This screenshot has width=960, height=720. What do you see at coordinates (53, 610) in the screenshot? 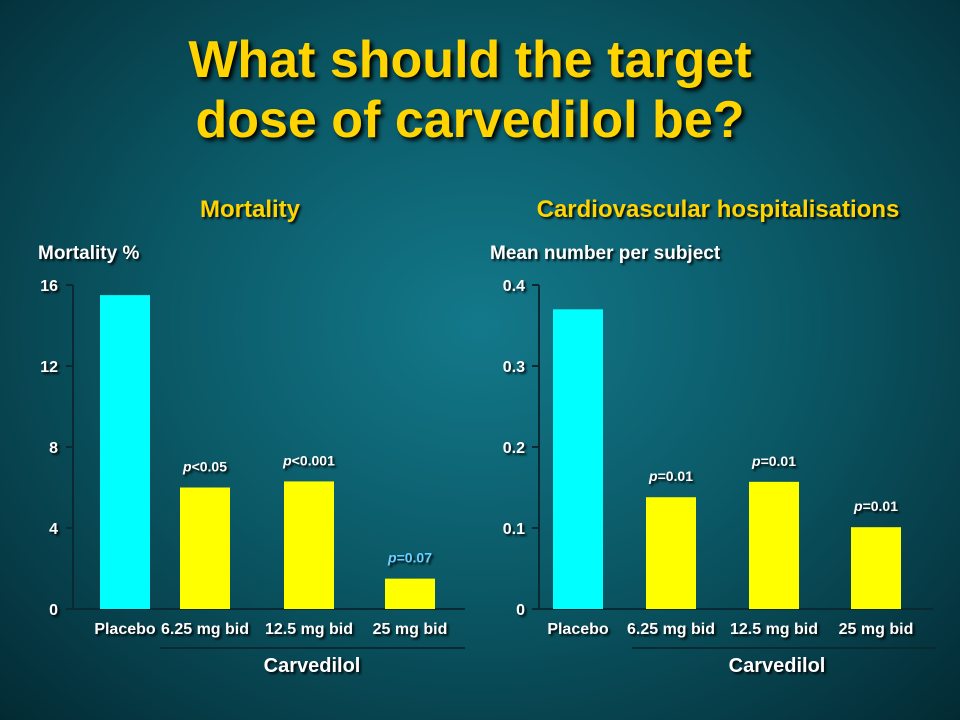
I see `chart-1-y-tick-label: 0` at bounding box center [53, 610].